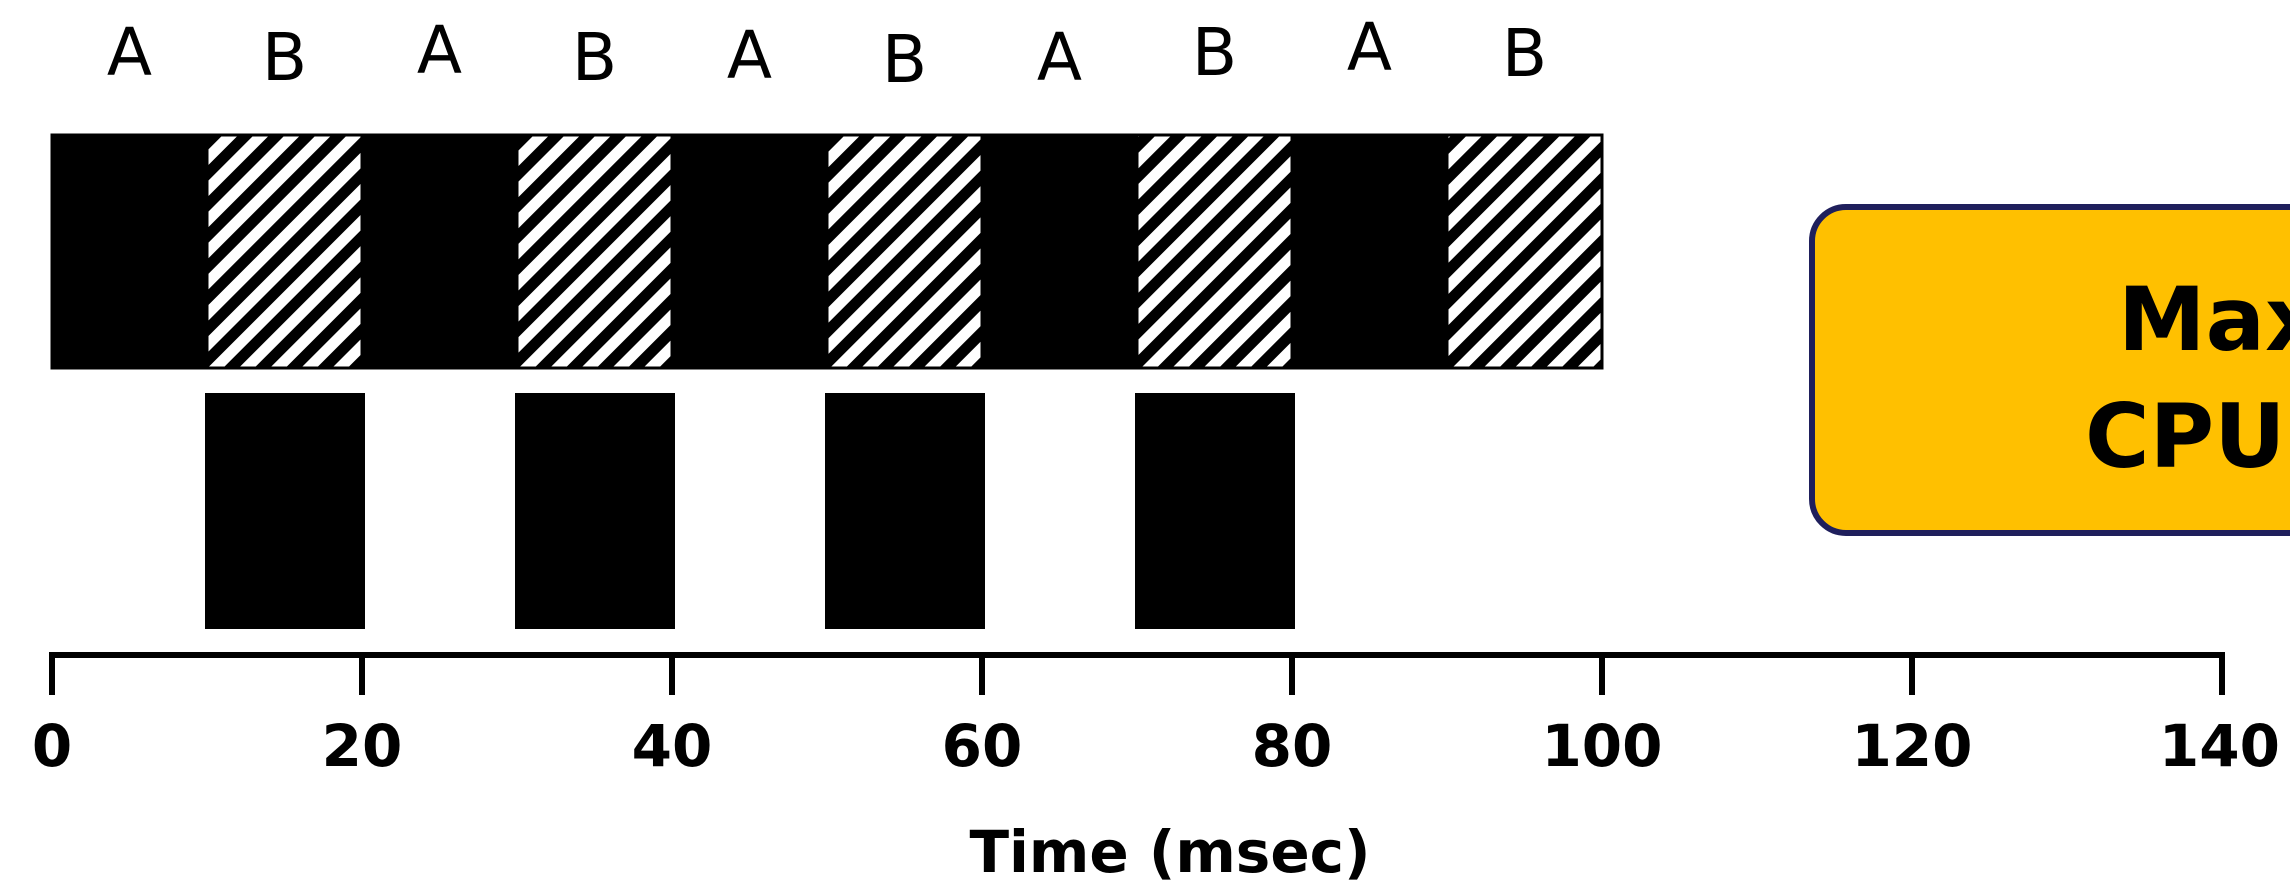 Image resolution: width=2290 pixels, height=891 pixels. I want to click on axis-tick-label-80: 80, so click(1292, 746).